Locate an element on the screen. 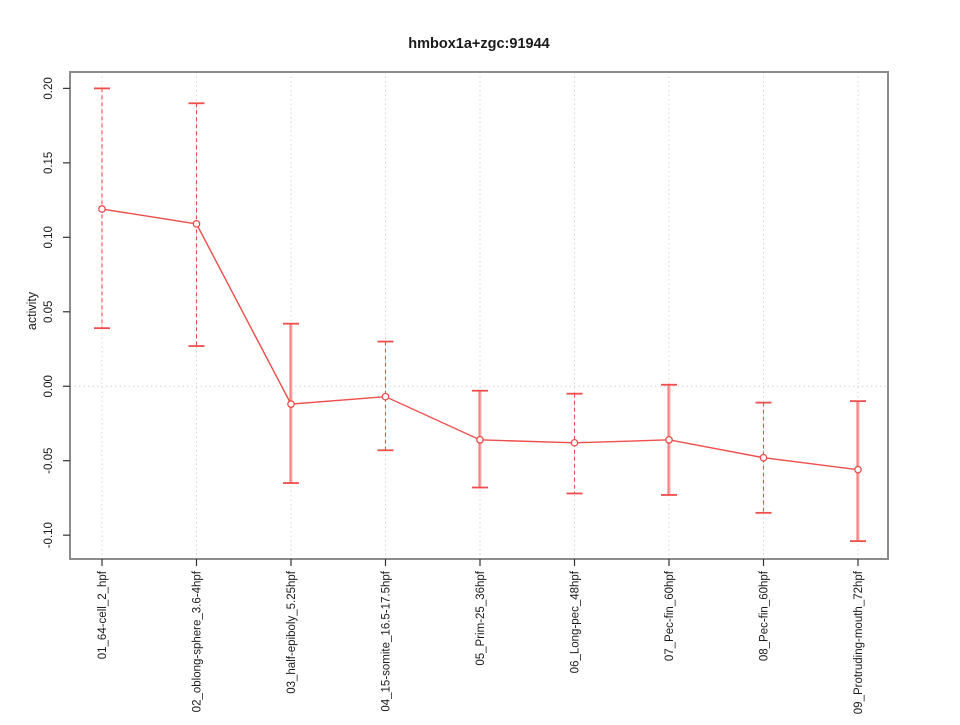 This screenshot has height=725, width=960. y-tick-label: 0.20 is located at coordinates (49, 88).